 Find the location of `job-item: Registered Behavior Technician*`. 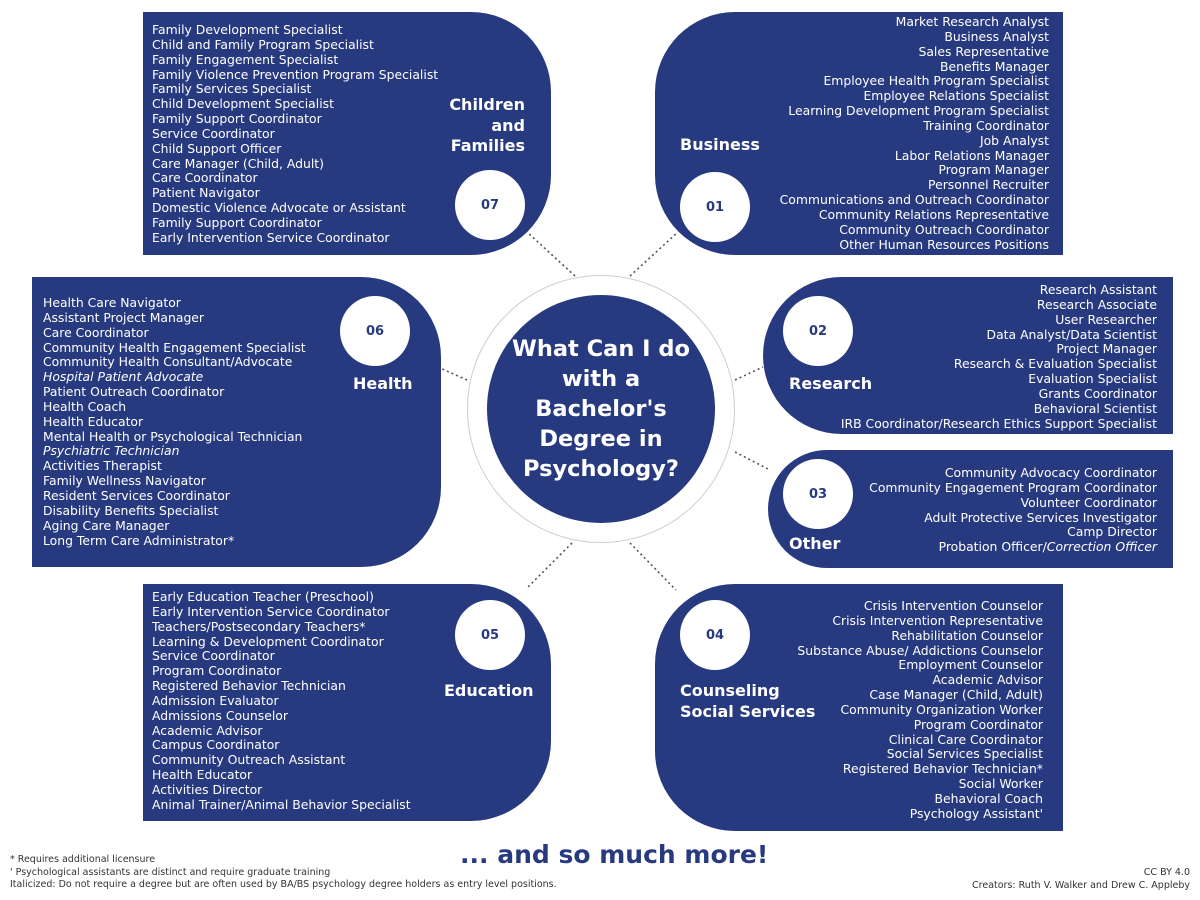

job-item: Registered Behavior Technician* is located at coordinates (942, 769).